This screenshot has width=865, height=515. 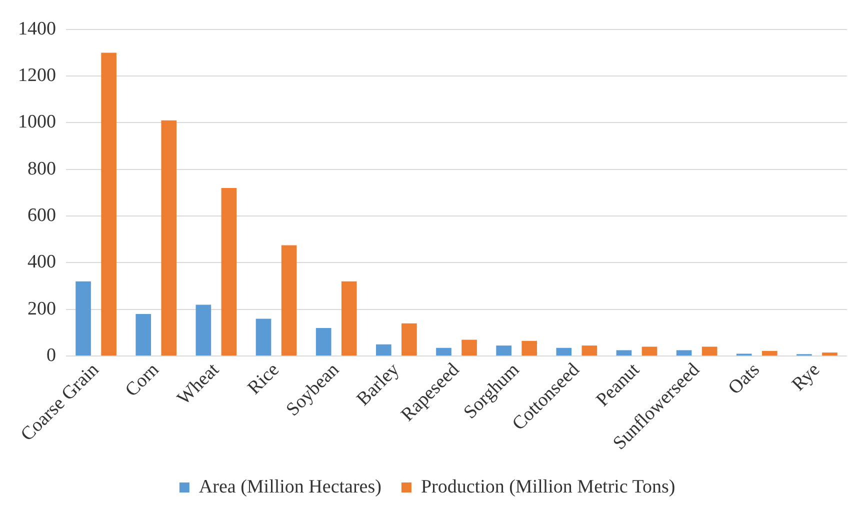 I want to click on y-tick-label: 1400, so click(x=37, y=29).